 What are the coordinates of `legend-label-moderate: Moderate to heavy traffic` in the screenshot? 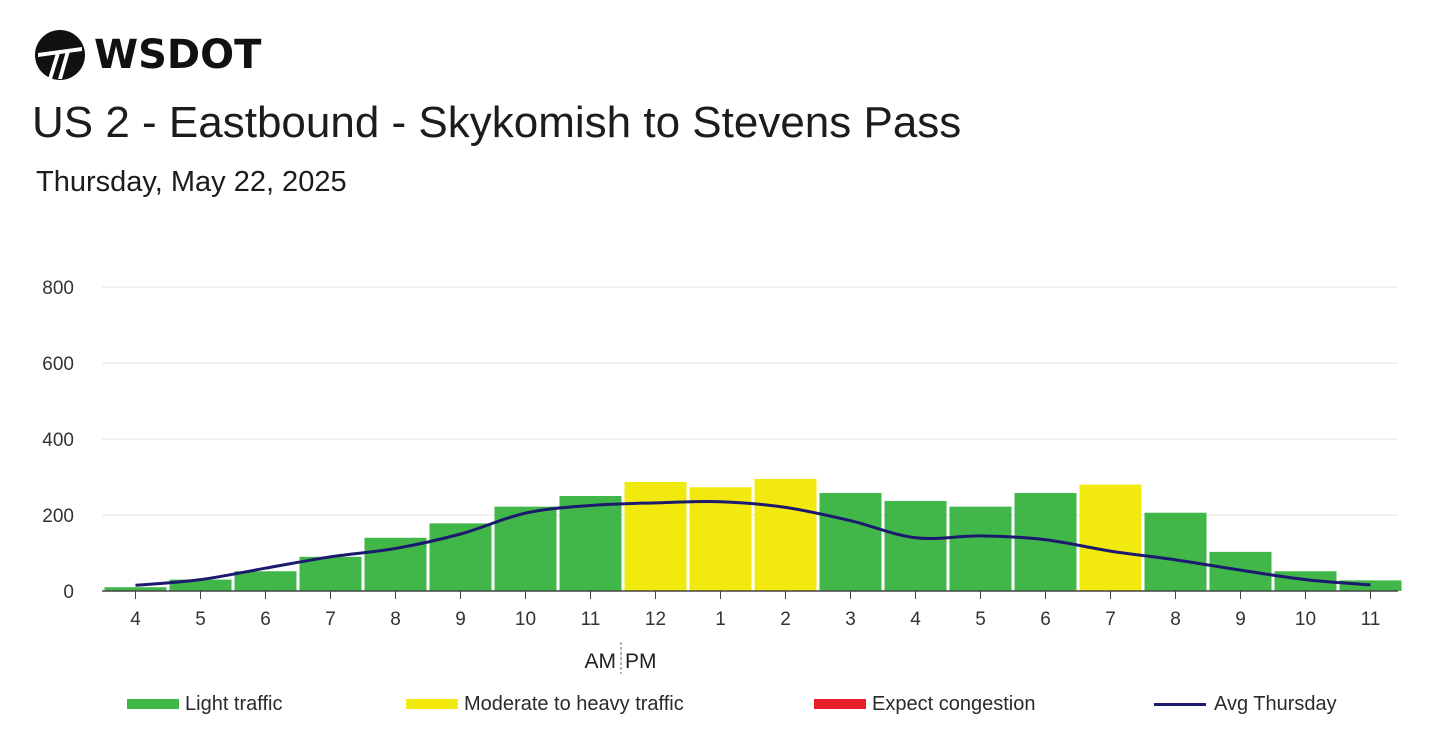 It's located at (574, 703).